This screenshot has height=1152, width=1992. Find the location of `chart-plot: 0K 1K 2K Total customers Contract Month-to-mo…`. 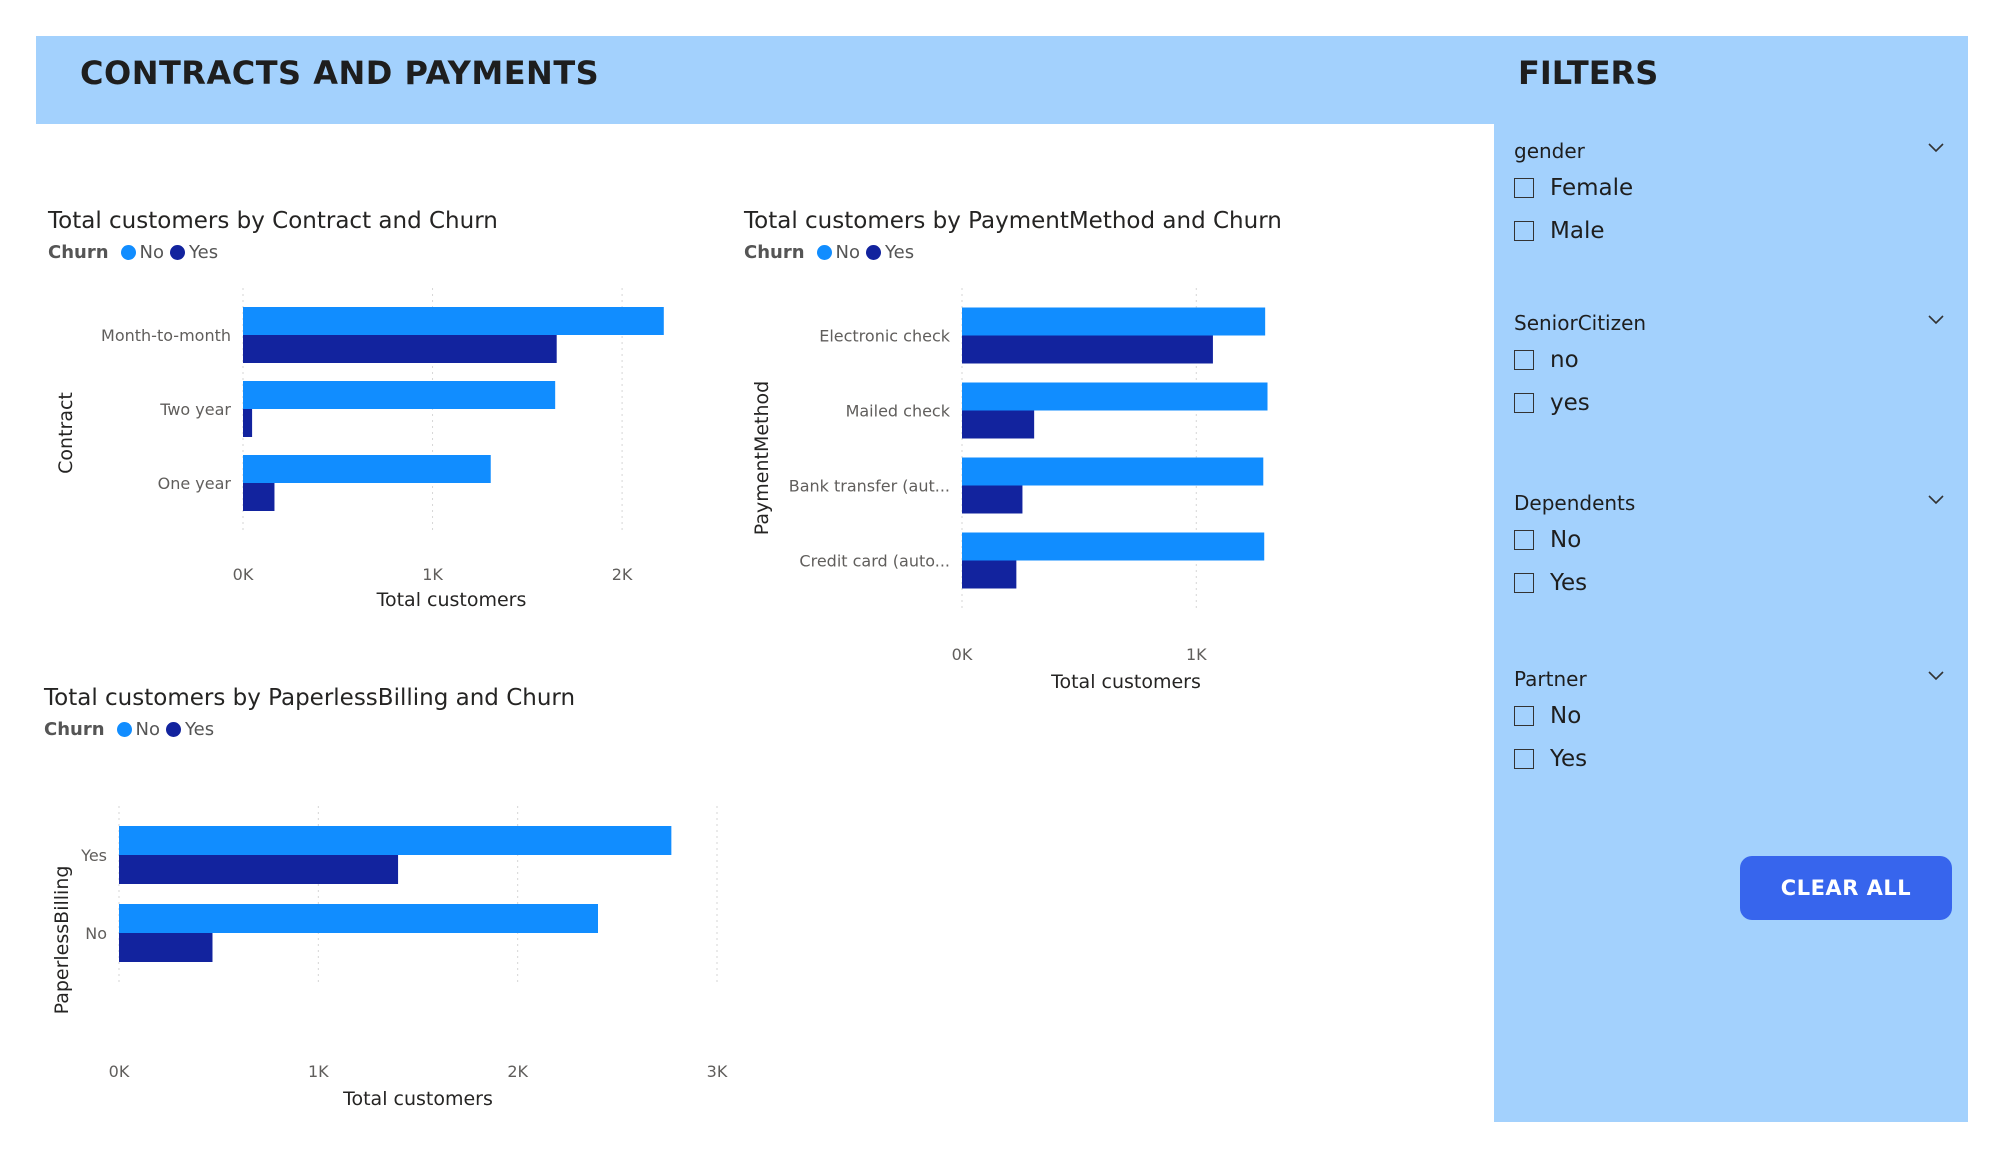

chart-plot: 0K 1K 2K Total customers Contract Month-to-mo… is located at coordinates (359, 449).